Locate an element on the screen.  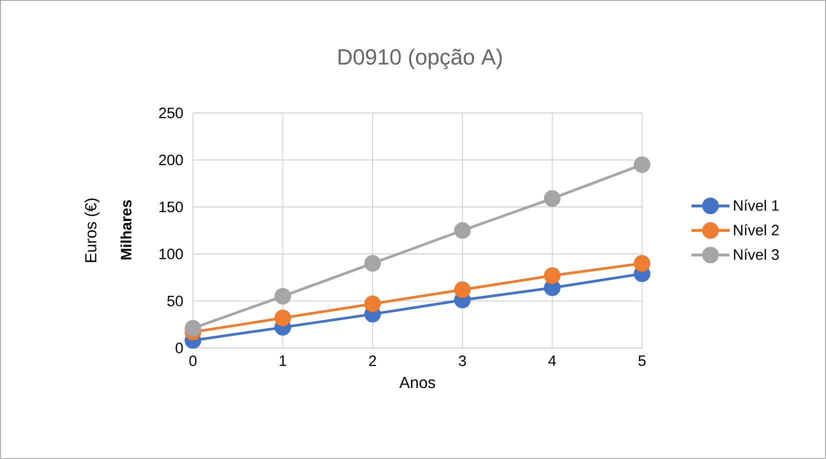
y-tick-label: 50 is located at coordinates (175, 301).